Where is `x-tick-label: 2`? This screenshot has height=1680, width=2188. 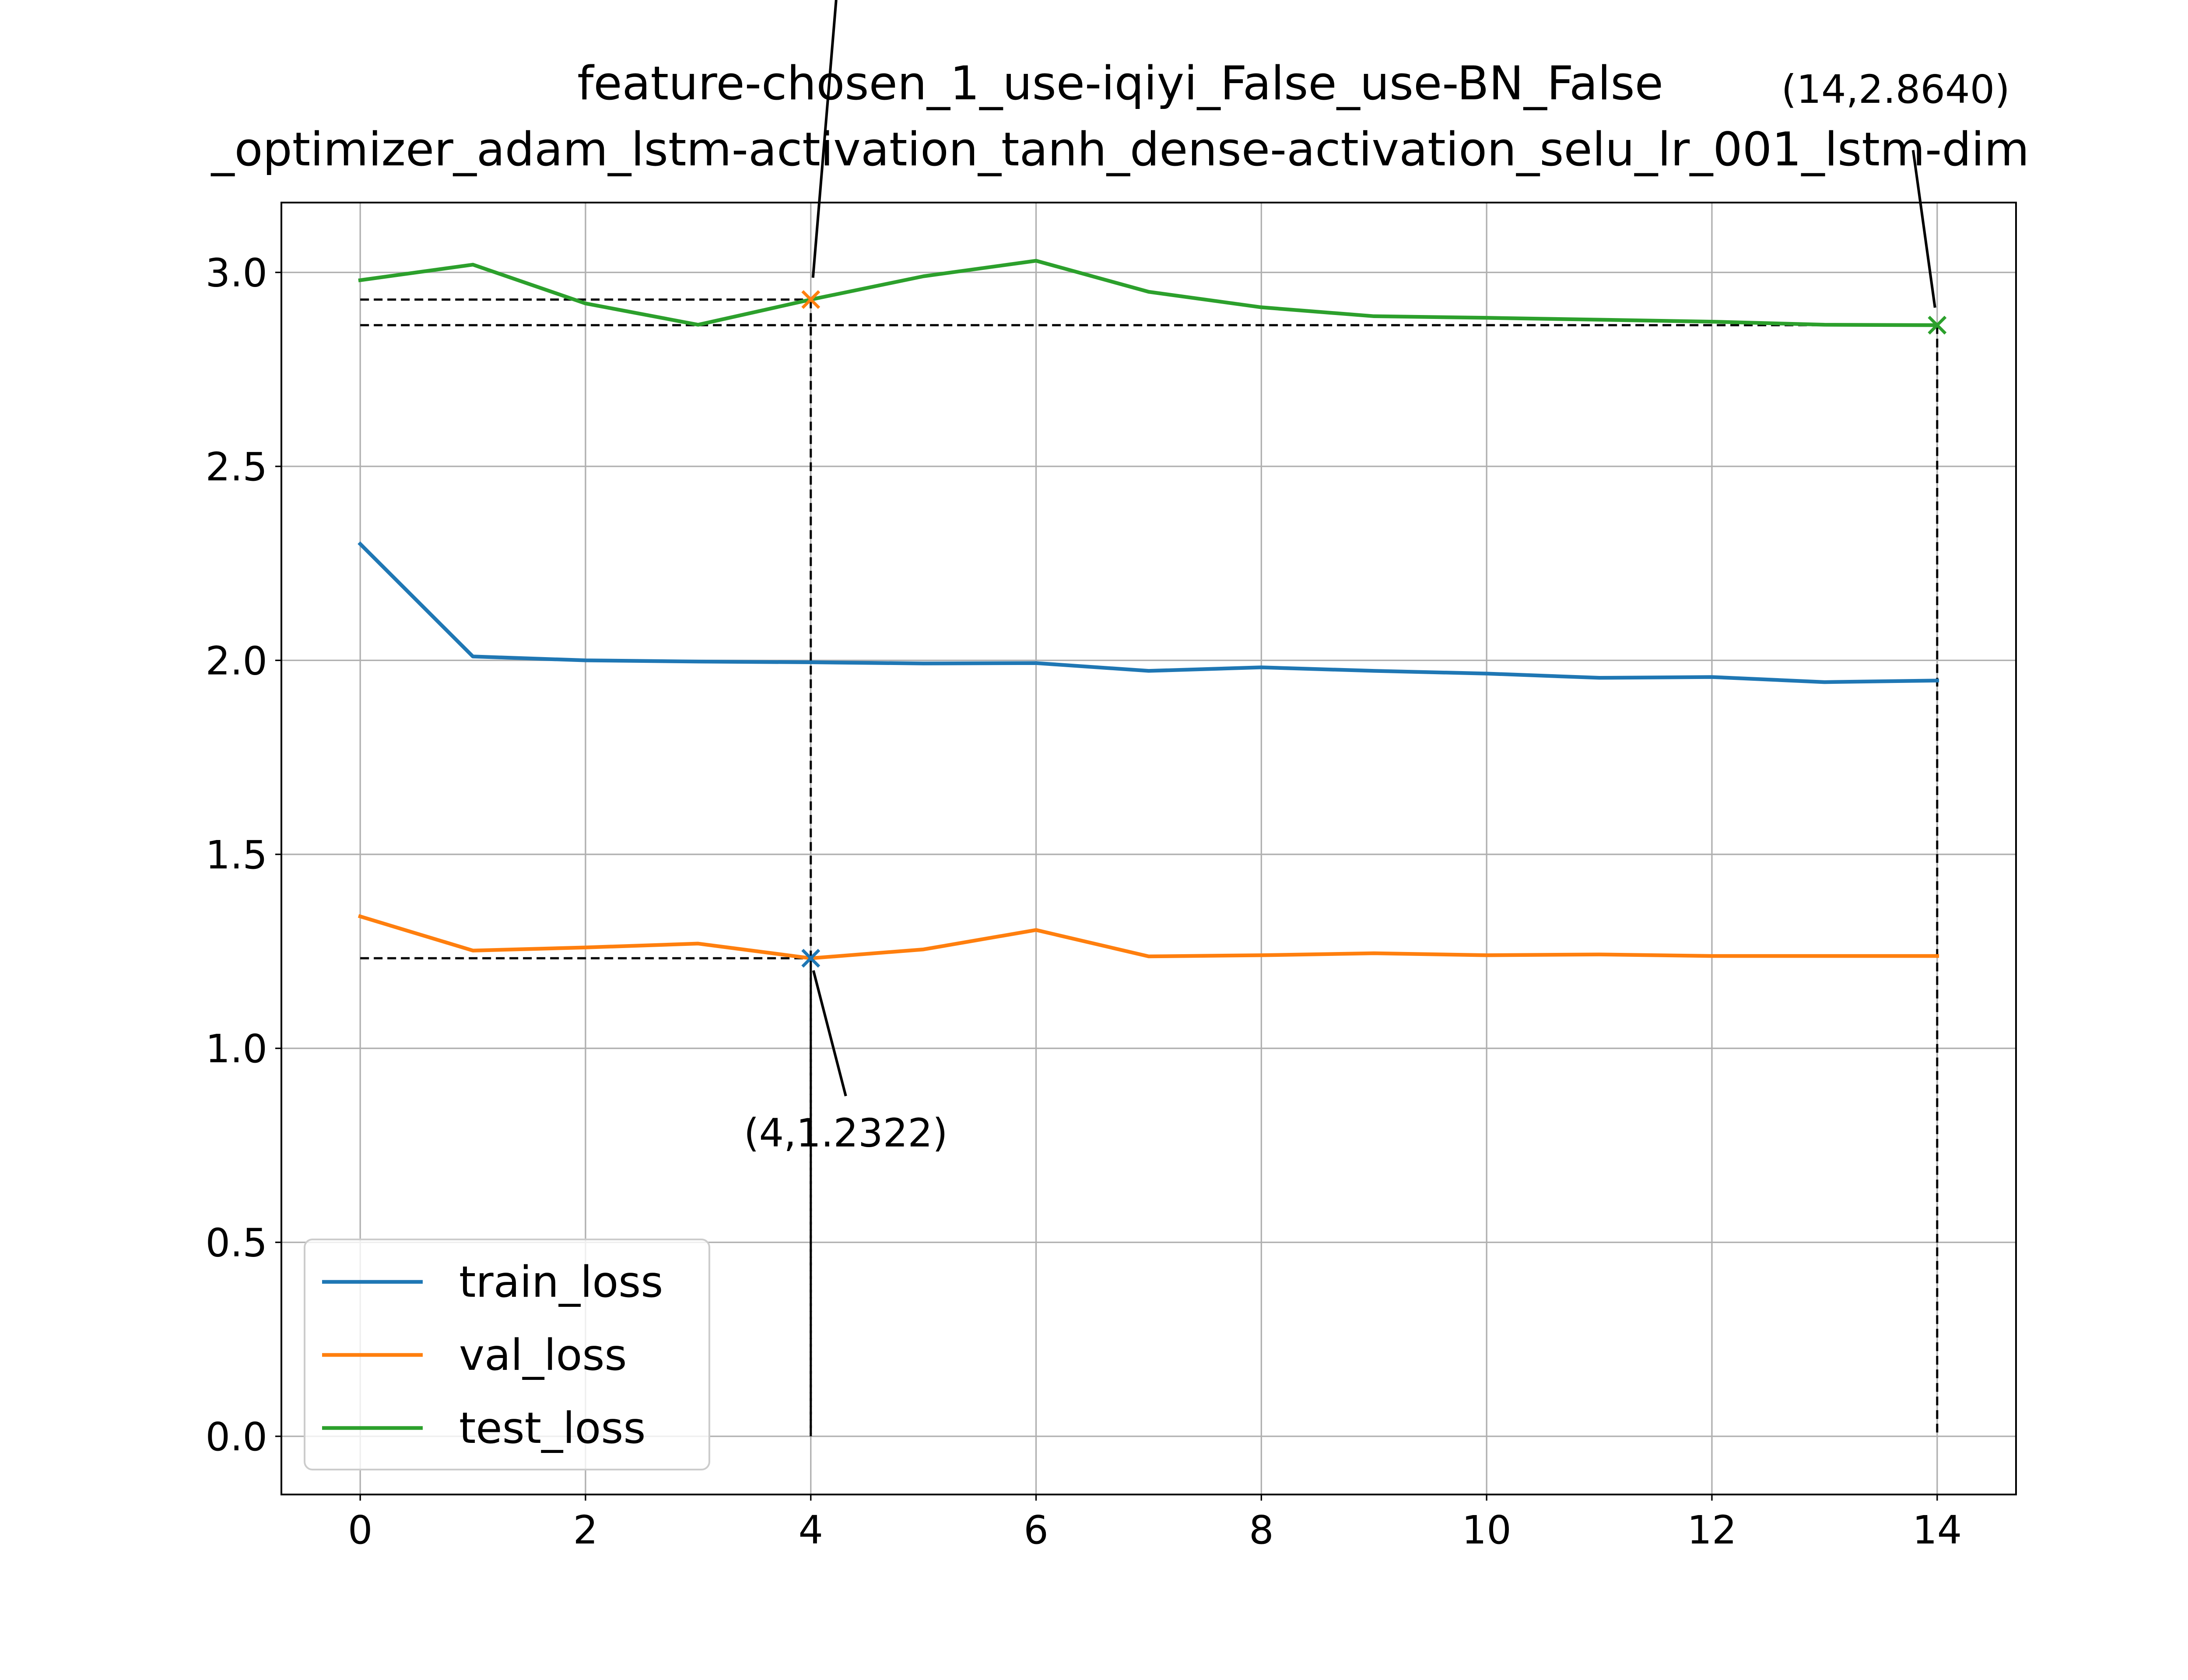 x-tick-label: 2 is located at coordinates (585, 1530).